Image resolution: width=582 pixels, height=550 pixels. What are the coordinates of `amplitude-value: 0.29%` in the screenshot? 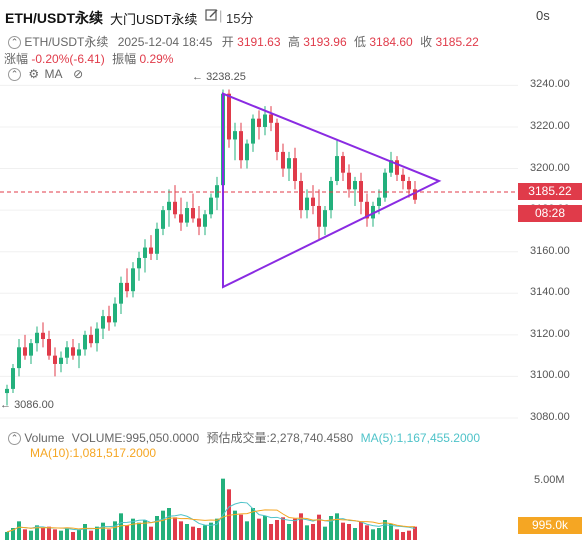 It's located at (156, 59).